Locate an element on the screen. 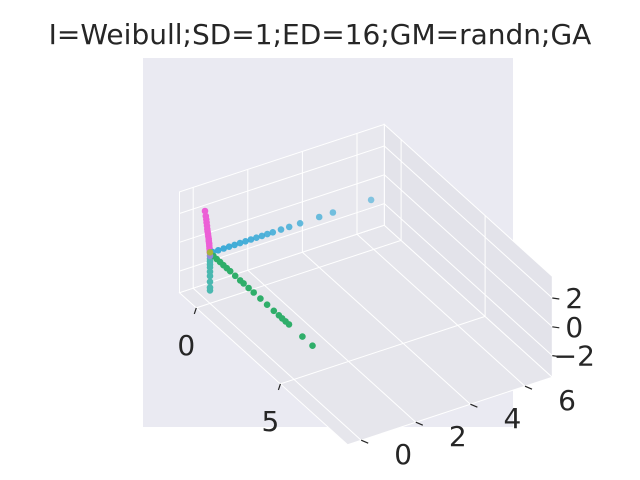  z-tick-label: 2 is located at coordinates (574, 298).